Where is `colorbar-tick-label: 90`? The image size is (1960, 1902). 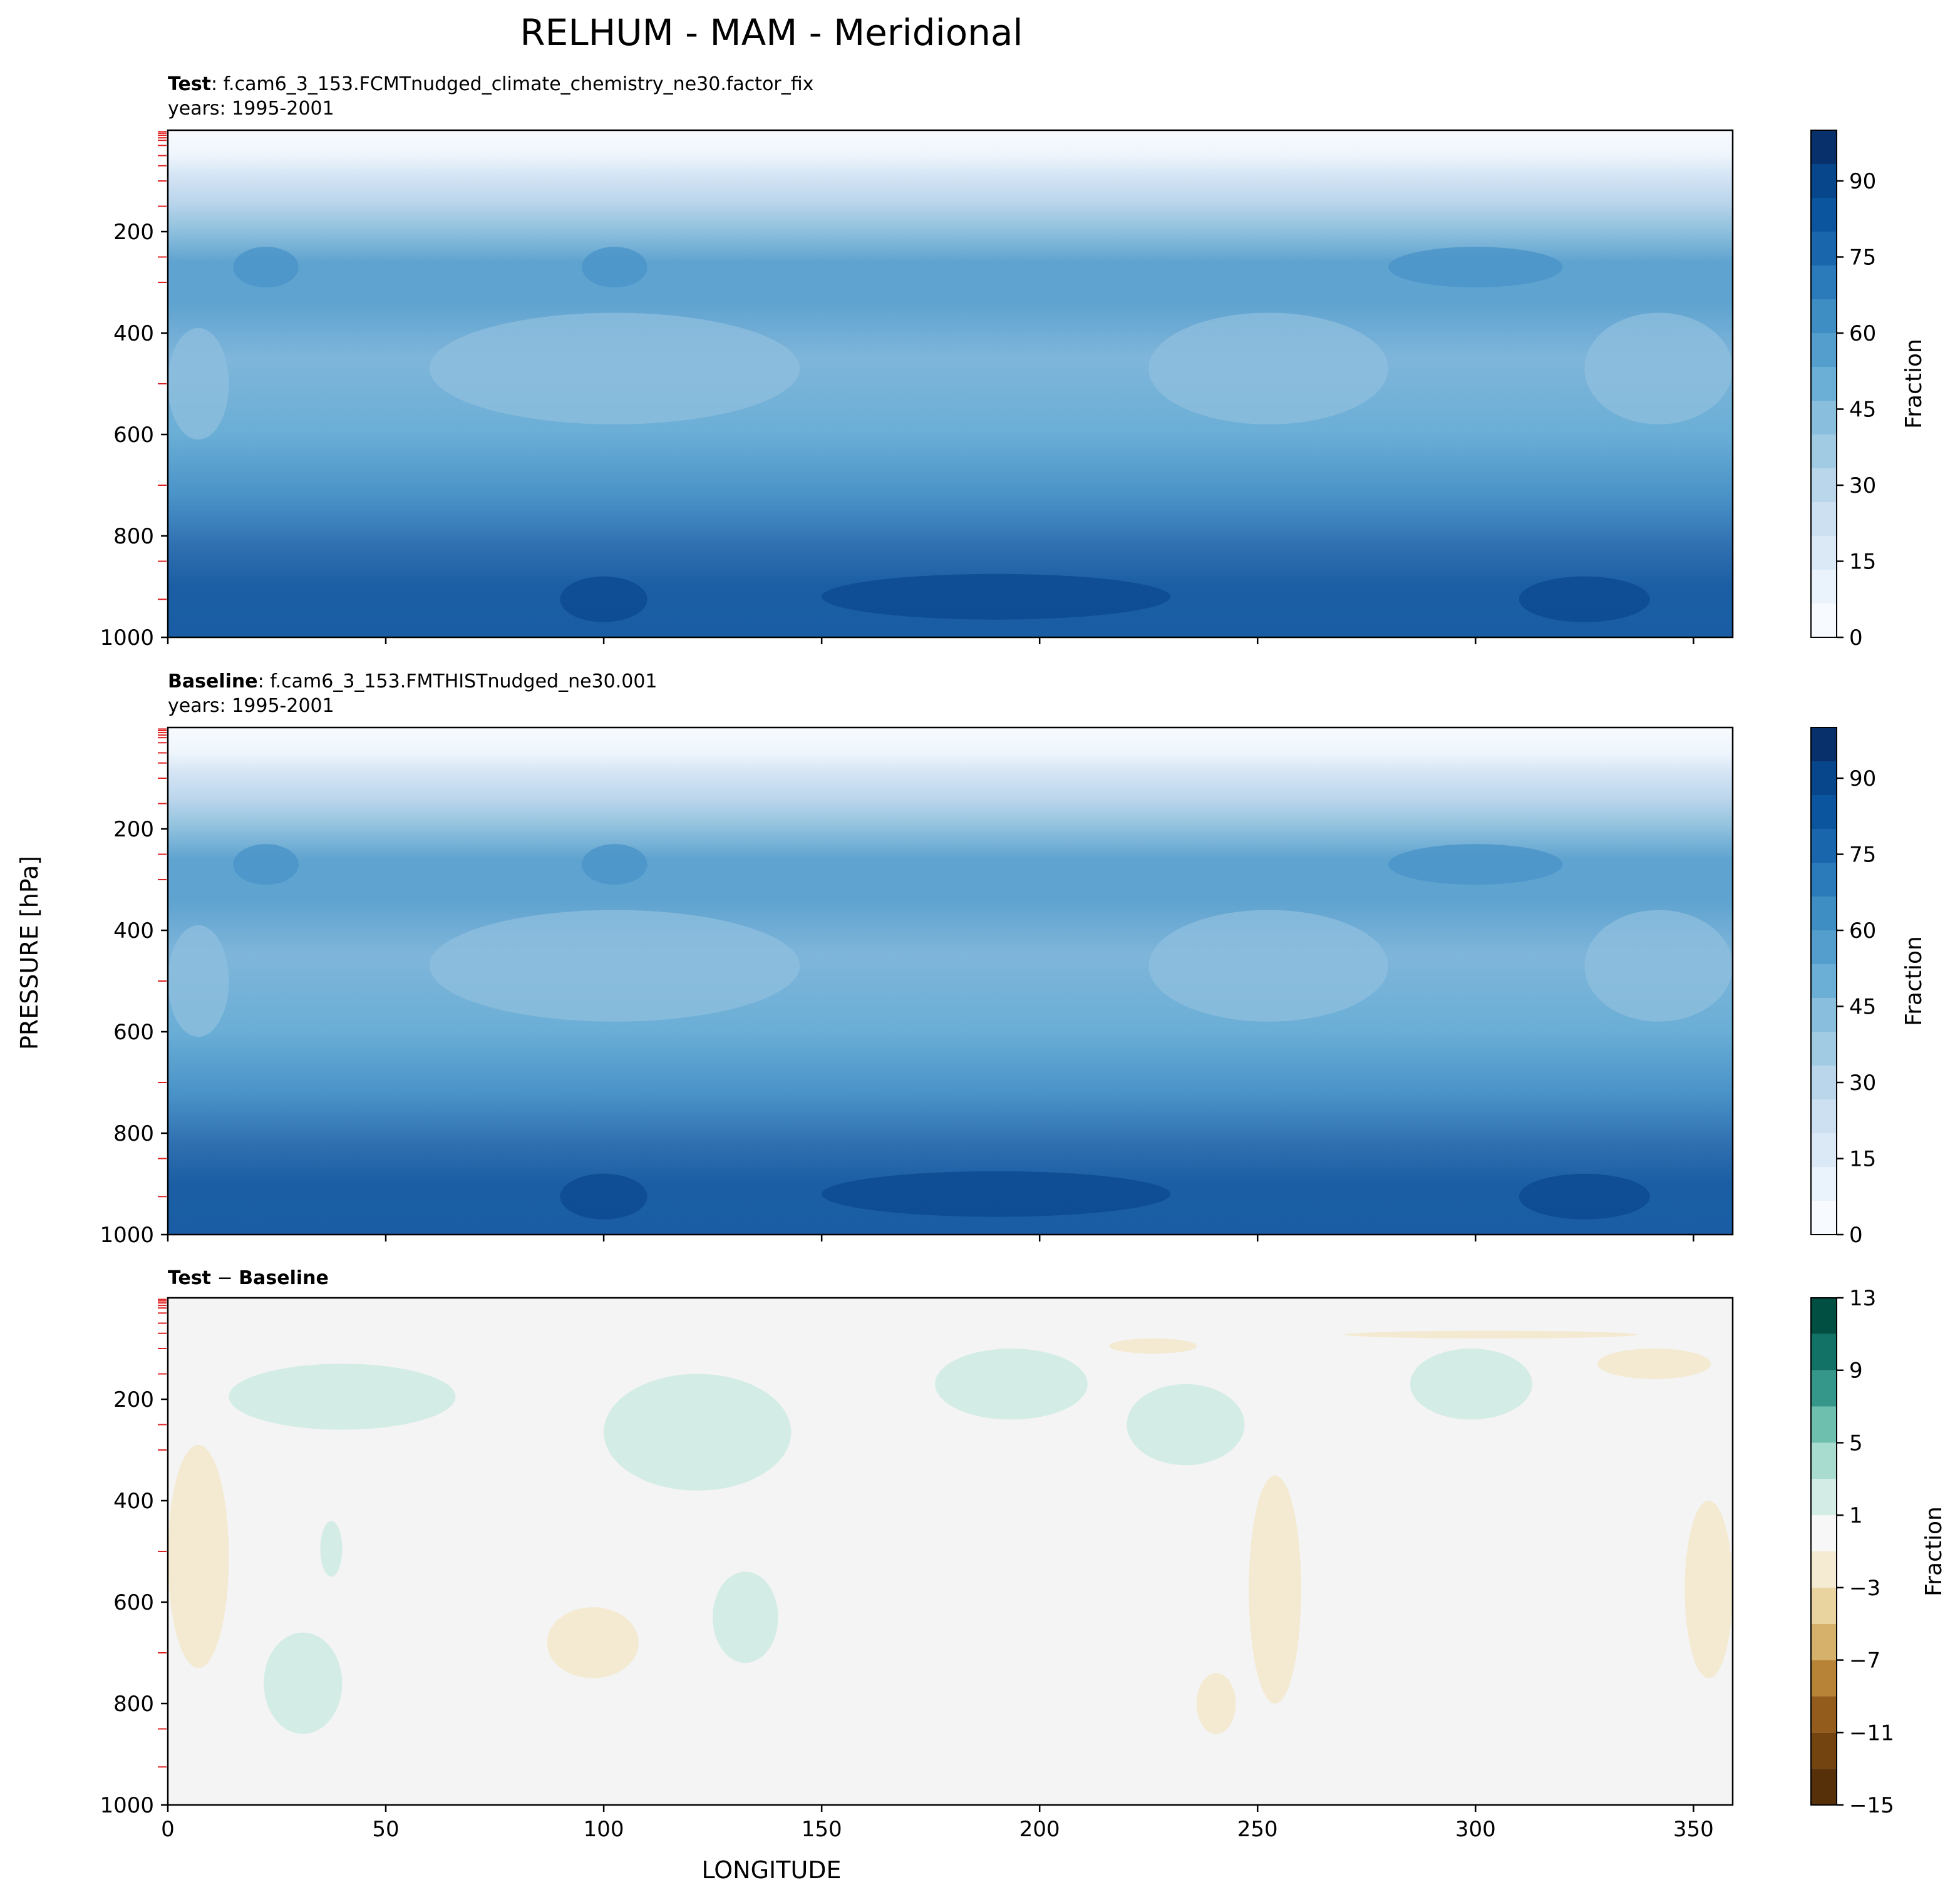 colorbar-tick-label: 90 is located at coordinates (1863, 778).